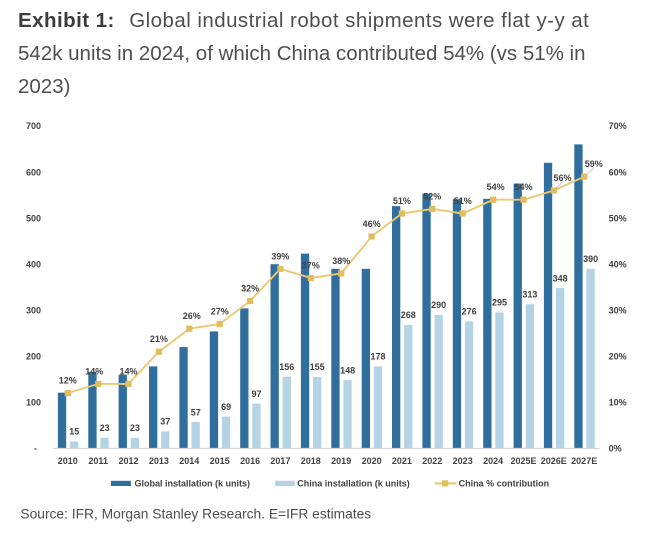 The width and height of the screenshot is (660, 534). I want to click on svg-text: 2011, so click(98, 461).